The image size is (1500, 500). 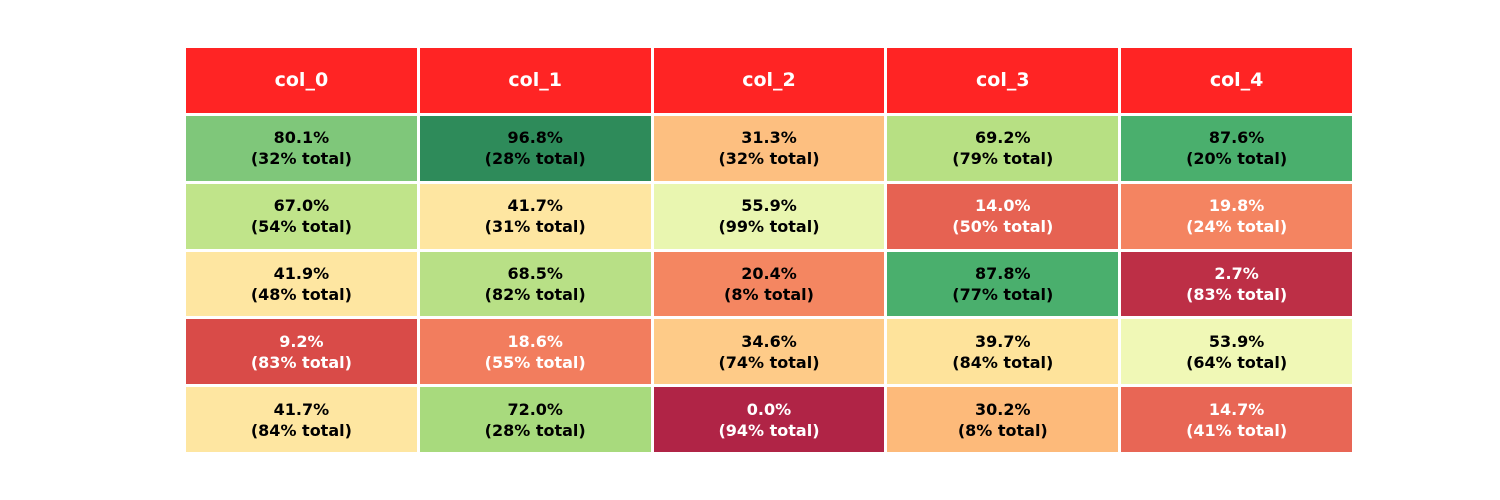 I want to click on table-cell-r4-c4: 14.7% (41% total), so click(x=1236, y=419).